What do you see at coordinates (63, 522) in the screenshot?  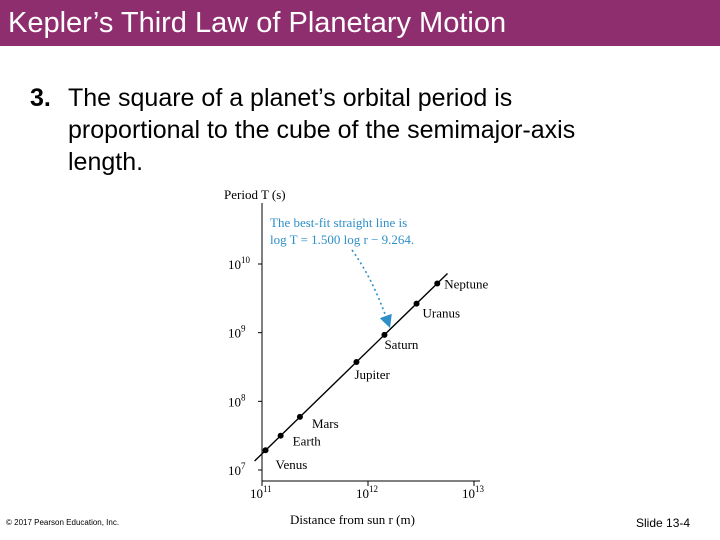 I see `copyright: © 2017 Pearson Education, Inc.` at bounding box center [63, 522].